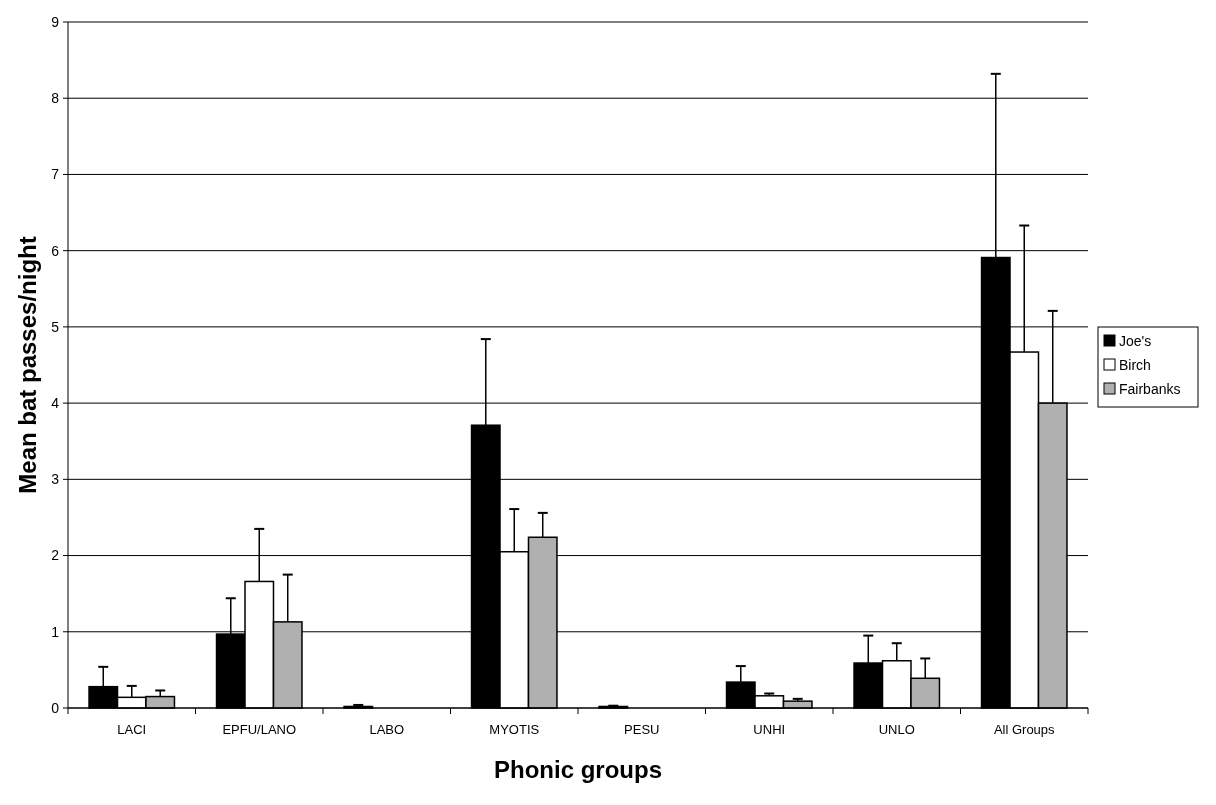 This screenshot has height=805, width=1216. What do you see at coordinates (55, 631) in the screenshot?
I see `y-tick-label: 1` at bounding box center [55, 631].